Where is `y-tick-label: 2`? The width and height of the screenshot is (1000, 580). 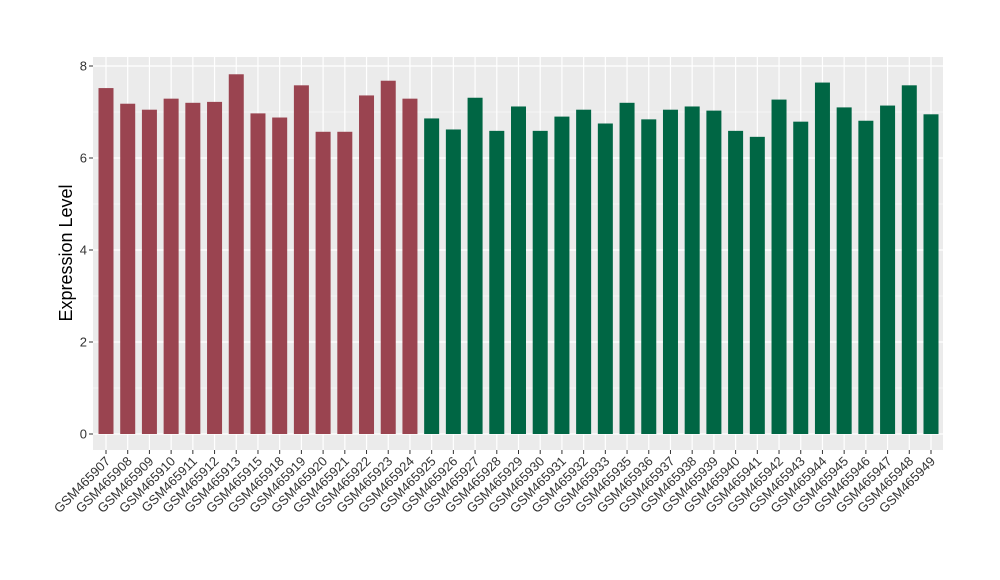 y-tick-label: 2 is located at coordinates (83, 342).